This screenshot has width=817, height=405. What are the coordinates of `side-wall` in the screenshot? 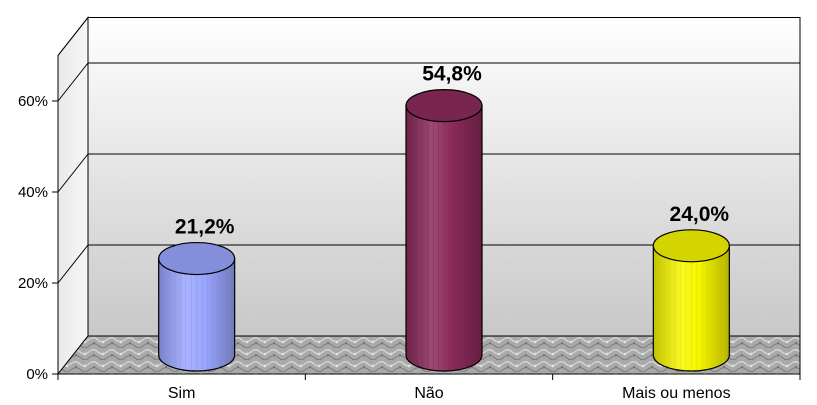 It's located at (73, 196).